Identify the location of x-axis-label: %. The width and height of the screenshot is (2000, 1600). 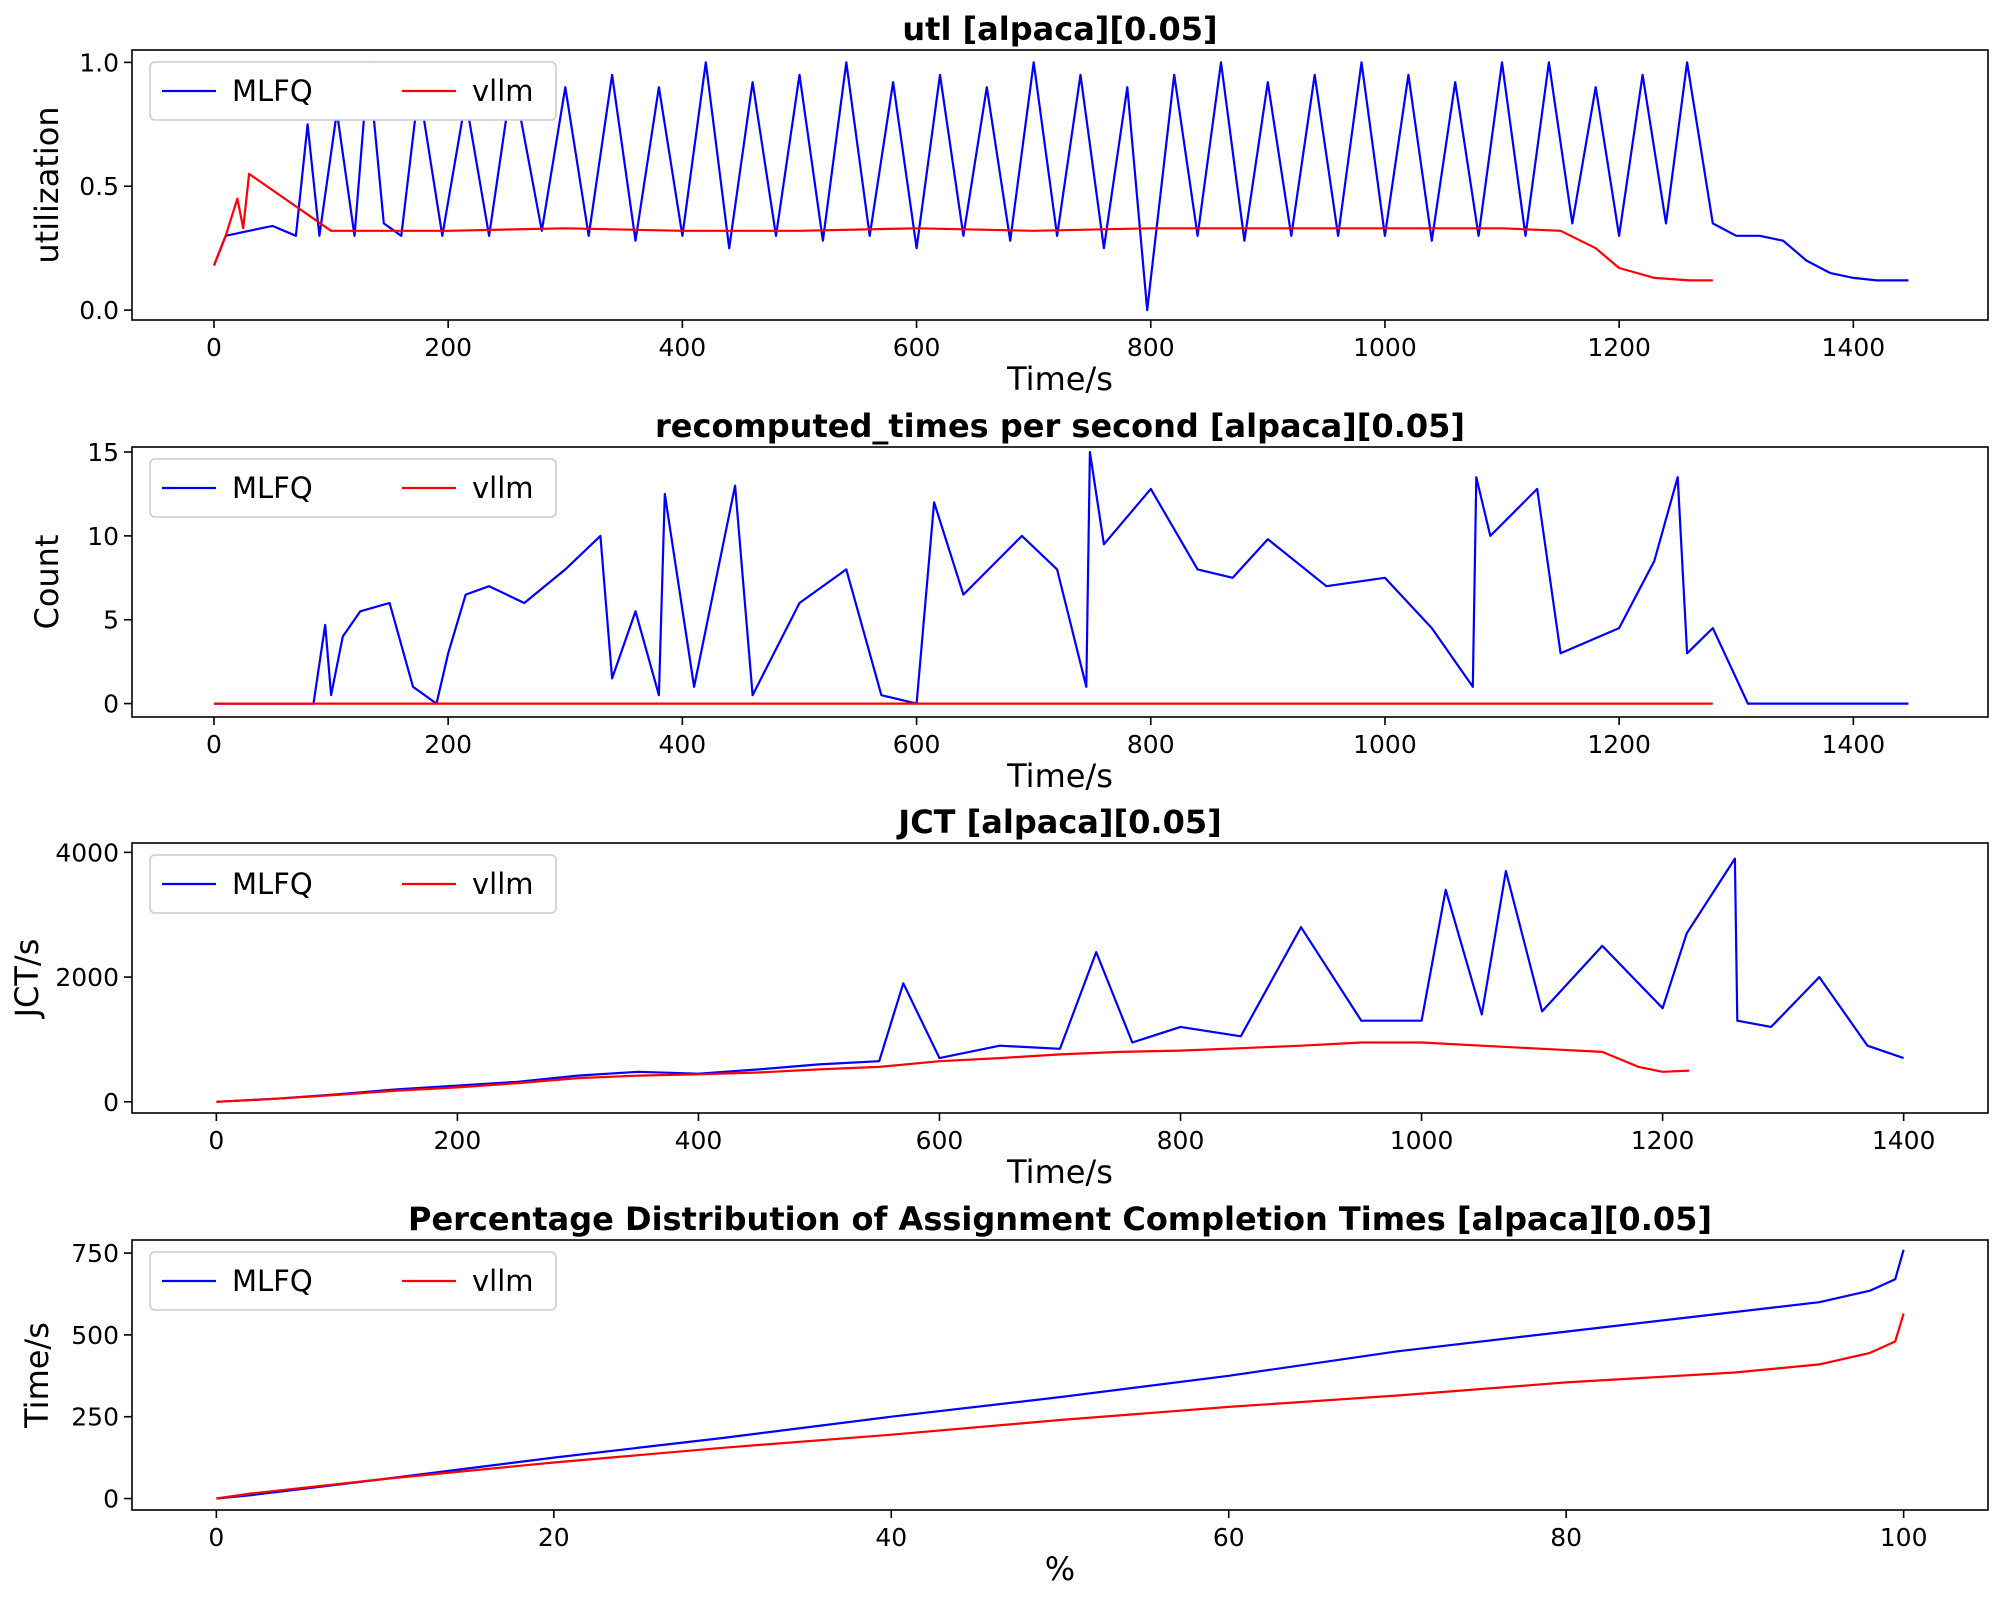
(1060, 1569).